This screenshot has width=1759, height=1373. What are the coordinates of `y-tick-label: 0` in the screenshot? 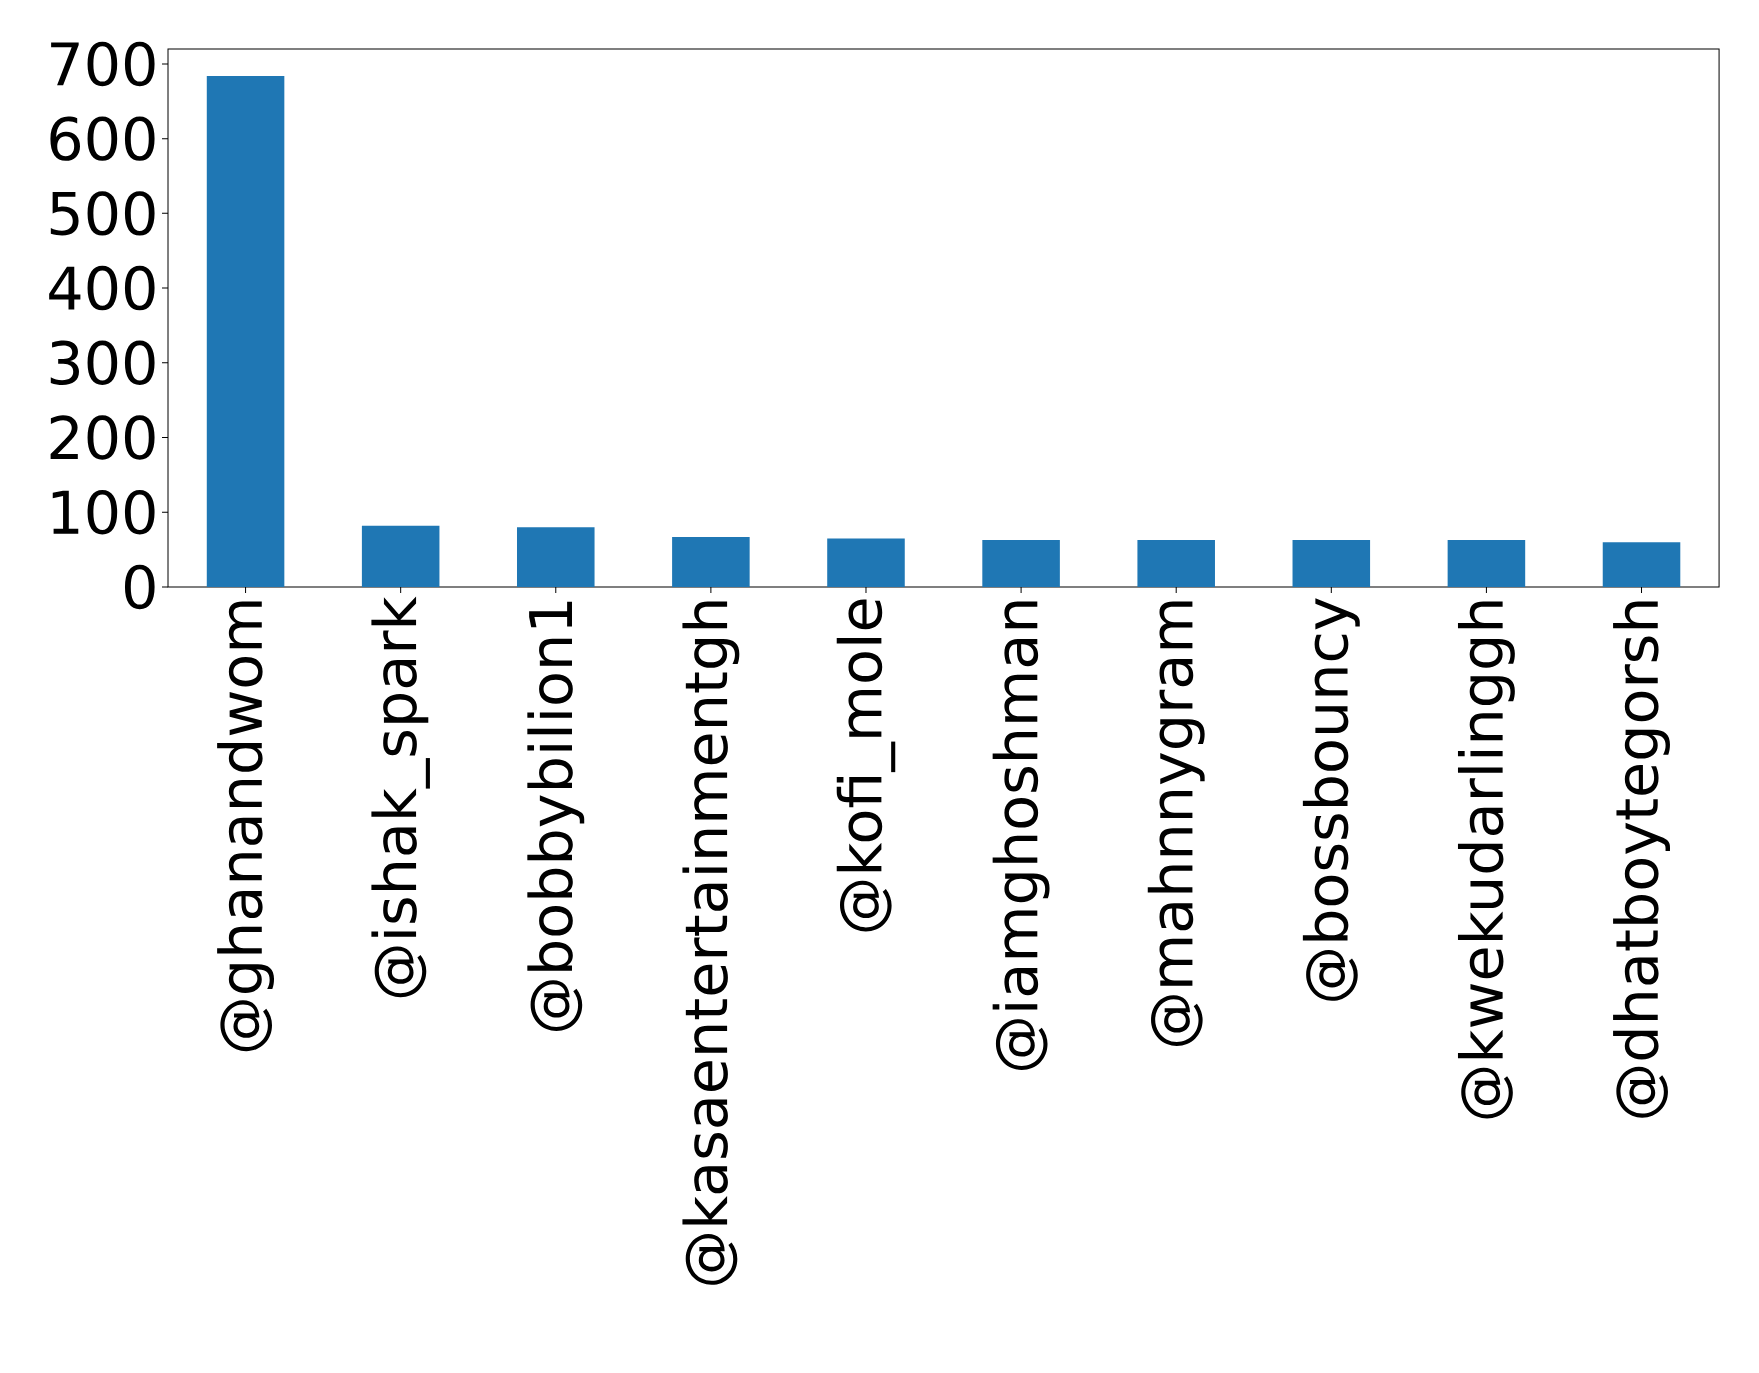 It's located at (139, 587).